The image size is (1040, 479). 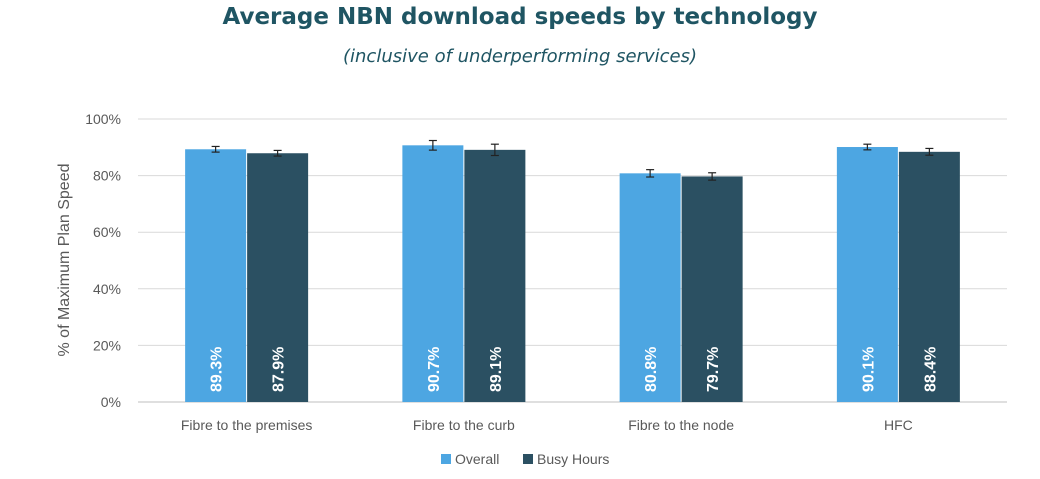 What do you see at coordinates (496, 369) in the screenshot?
I see `data-label: 89.1%` at bounding box center [496, 369].